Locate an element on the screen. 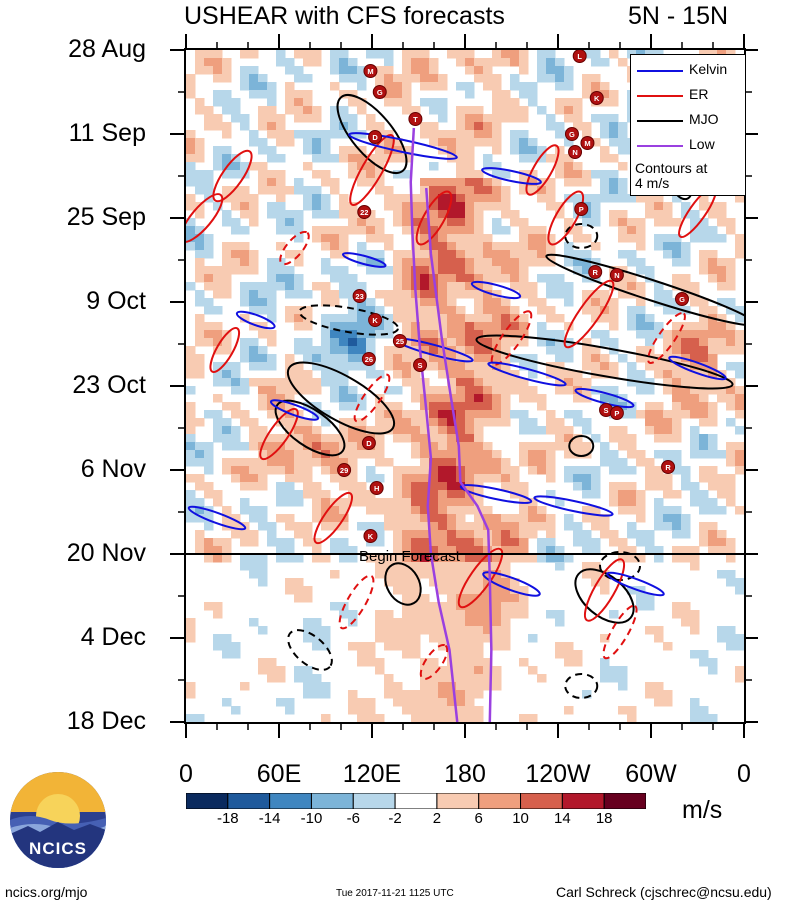 This screenshot has height=907, width=809. storm-marker: R is located at coordinates (595, 272).